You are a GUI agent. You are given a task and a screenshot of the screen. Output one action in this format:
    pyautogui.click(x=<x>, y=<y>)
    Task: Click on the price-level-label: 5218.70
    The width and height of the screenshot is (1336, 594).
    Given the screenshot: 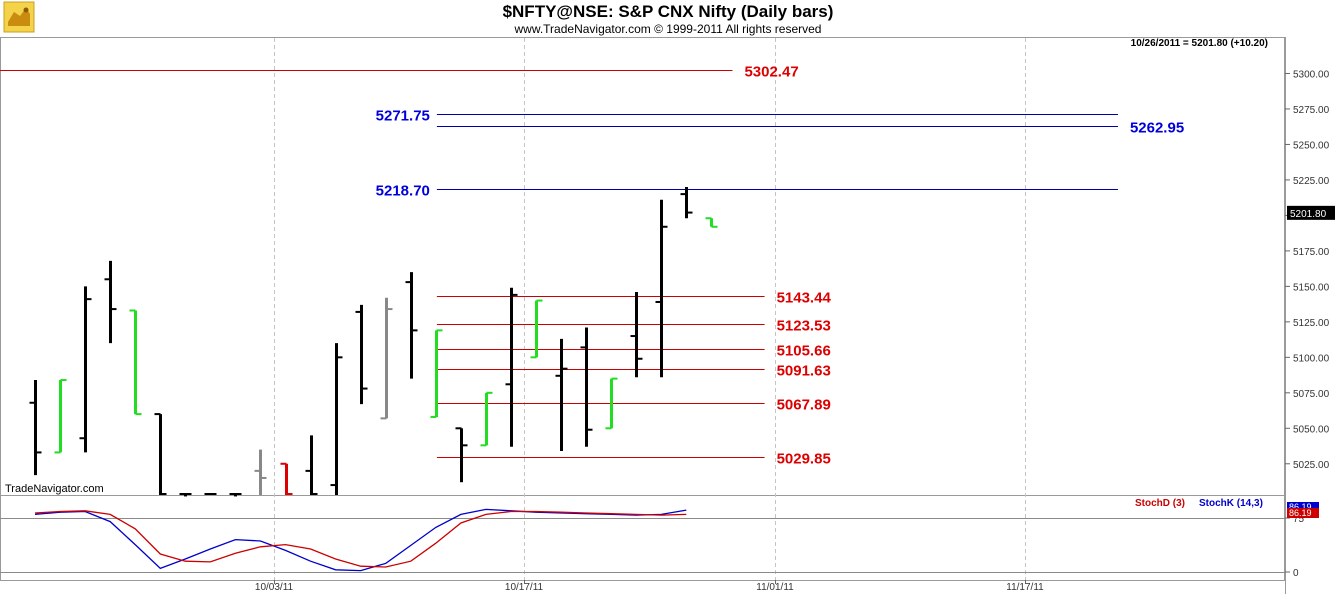 What is the action you would take?
    pyautogui.click(x=403, y=191)
    